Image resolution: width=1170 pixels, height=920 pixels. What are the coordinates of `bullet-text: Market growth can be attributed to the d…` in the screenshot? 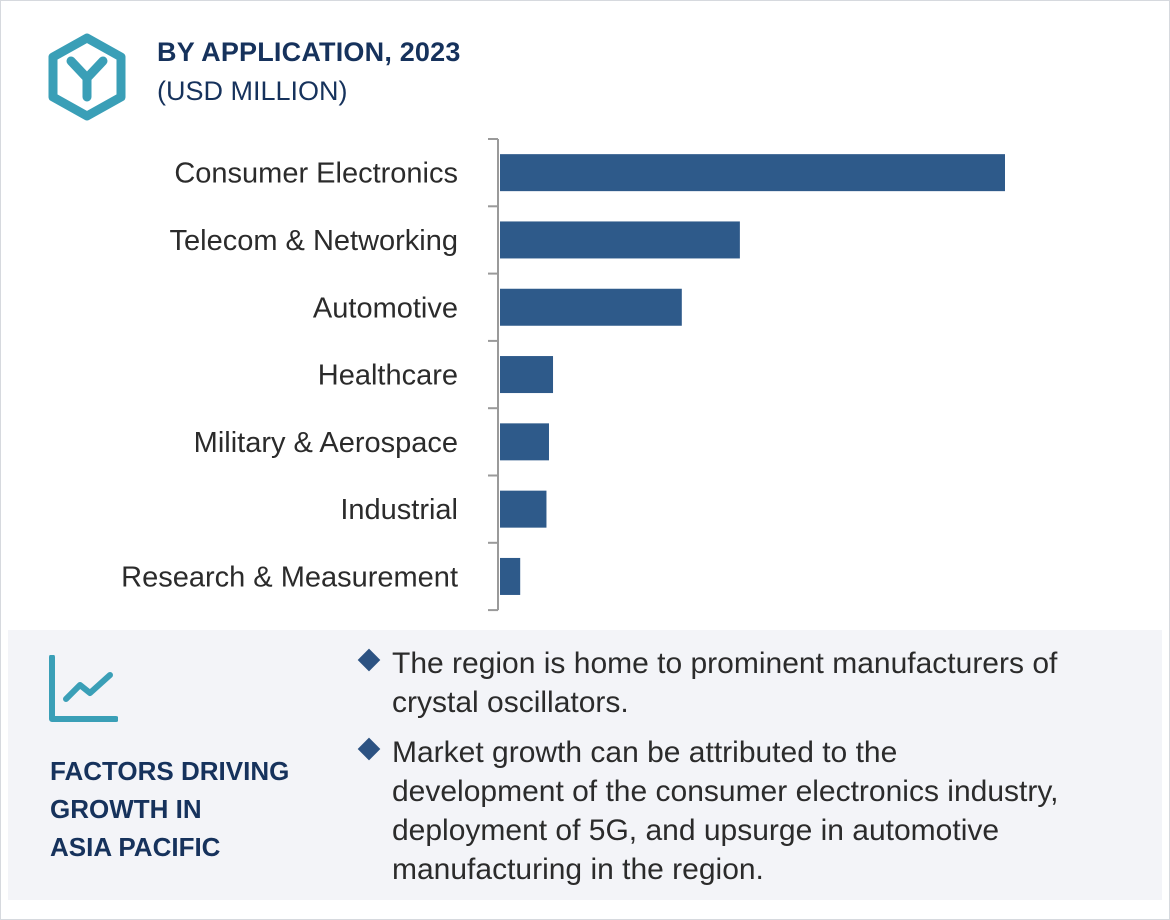 It's located at (766, 811).